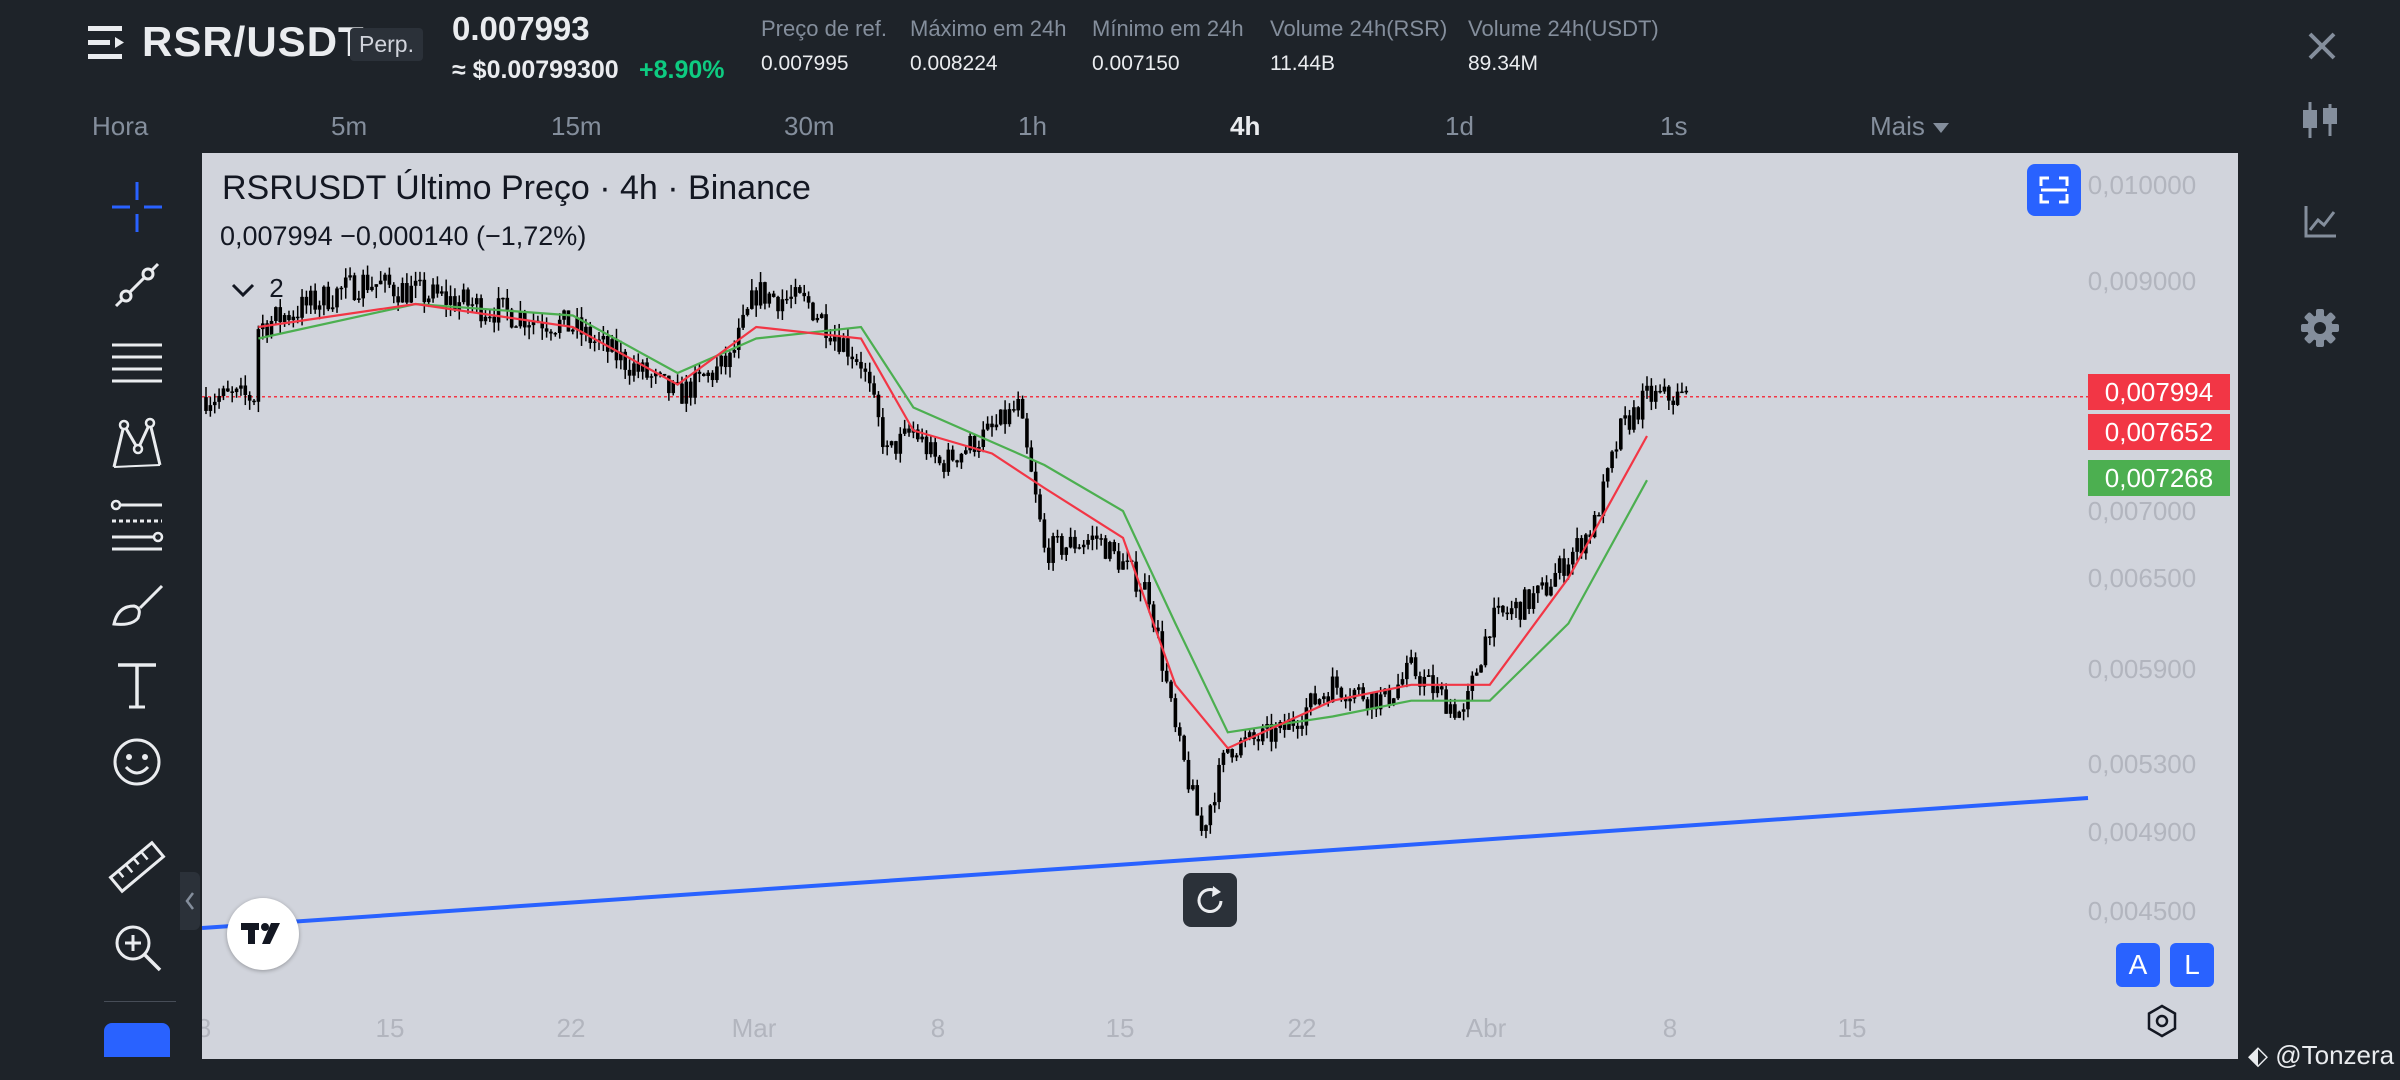 This screenshot has height=1080, width=2400. I want to click on gear-icon, so click(2320, 328).